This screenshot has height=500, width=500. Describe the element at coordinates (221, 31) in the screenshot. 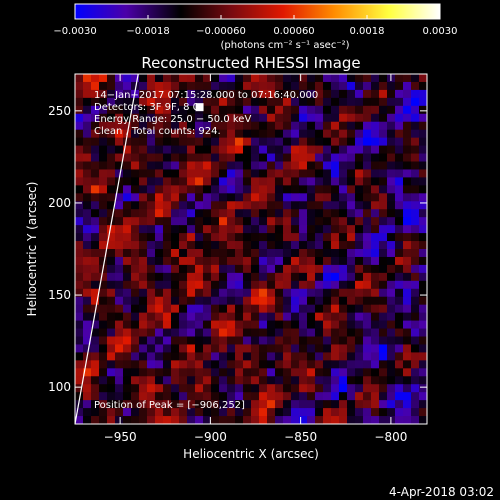

I see `colorbar-tick-label: −0.00060` at that location.